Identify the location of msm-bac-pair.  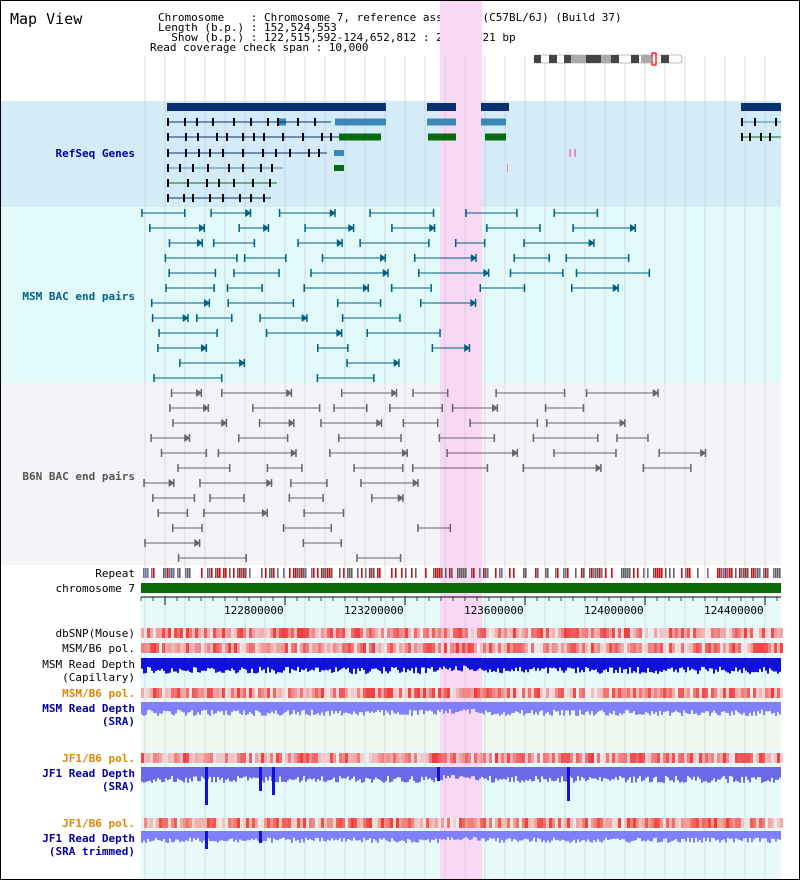
(150, 228).